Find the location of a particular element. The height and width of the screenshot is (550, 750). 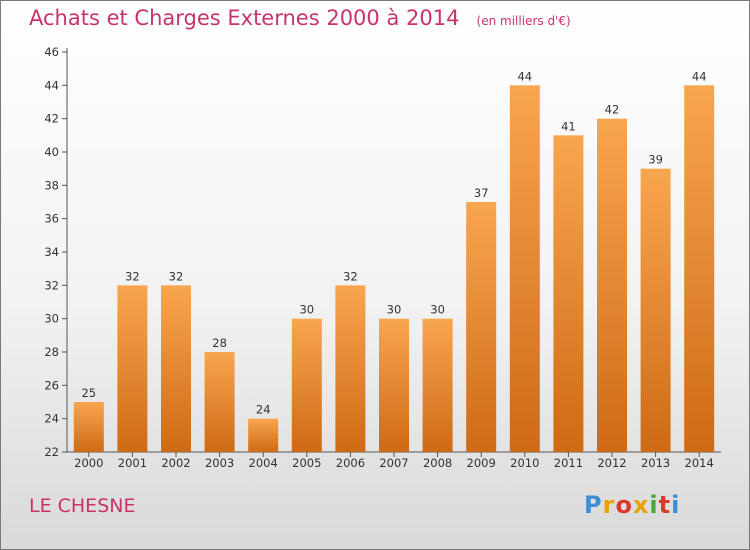

bar-2012 is located at coordinates (612, 285).